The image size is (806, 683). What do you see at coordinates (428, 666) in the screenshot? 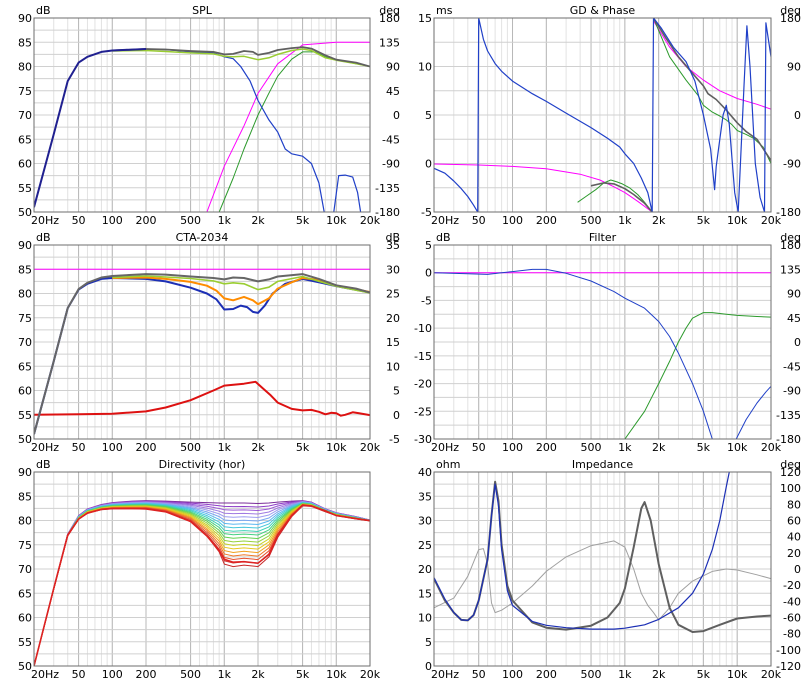
I see `y-tick-label: 0` at bounding box center [428, 666].